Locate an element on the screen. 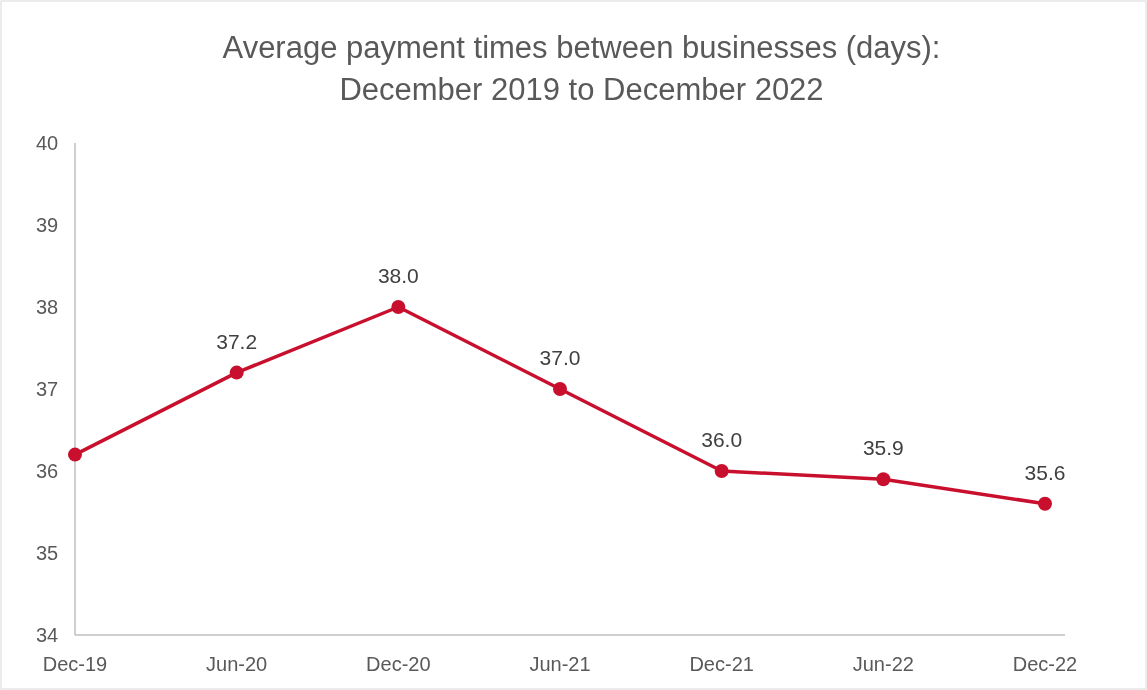 This screenshot has width=1147, height=690. x-tick-label: Dec-22 is located at coordinates (1045, 664).